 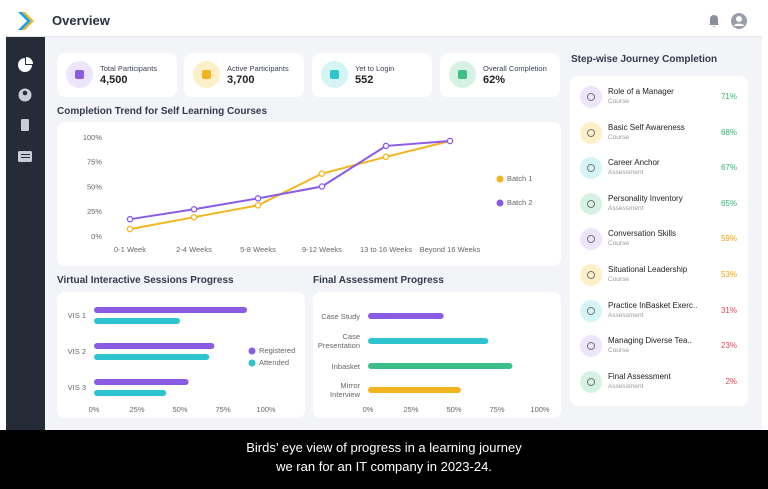 I want to click on sidebar, so click(x=25, y=233).